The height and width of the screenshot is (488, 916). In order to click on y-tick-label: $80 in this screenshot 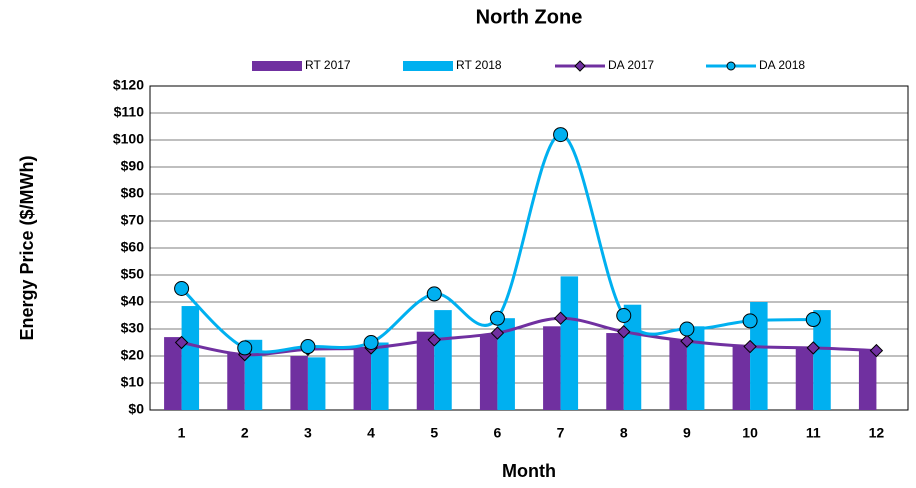, I will do `click(133, 193)`.